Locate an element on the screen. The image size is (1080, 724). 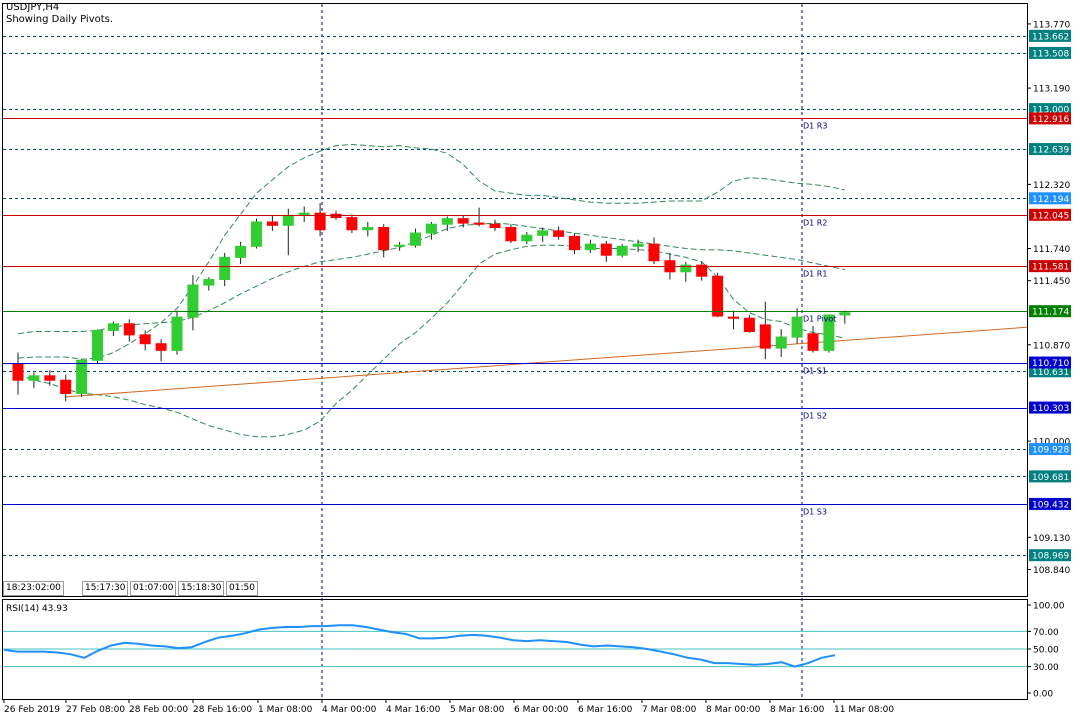
x-tick-label: 26 Feb 2019 is located at coordinates (32, 710).